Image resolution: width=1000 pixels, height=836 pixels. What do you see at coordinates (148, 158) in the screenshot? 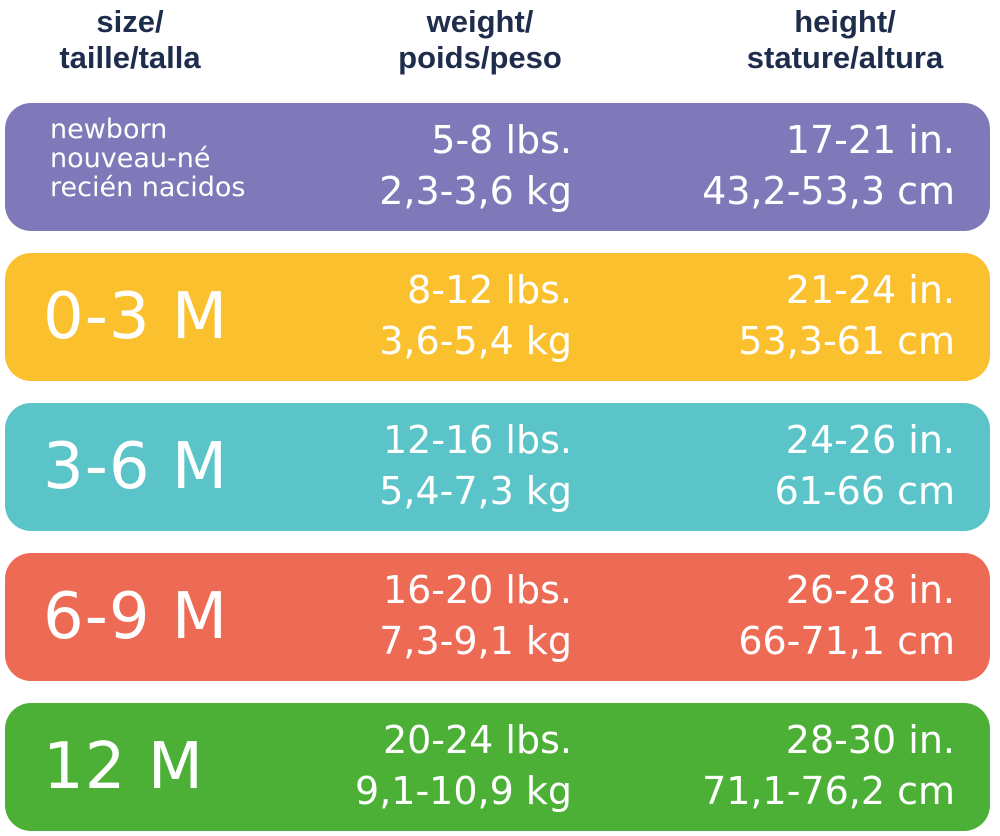
I see `size-cell: newborn nouveau-né recién nacidos` at bounding box center [148, 158].